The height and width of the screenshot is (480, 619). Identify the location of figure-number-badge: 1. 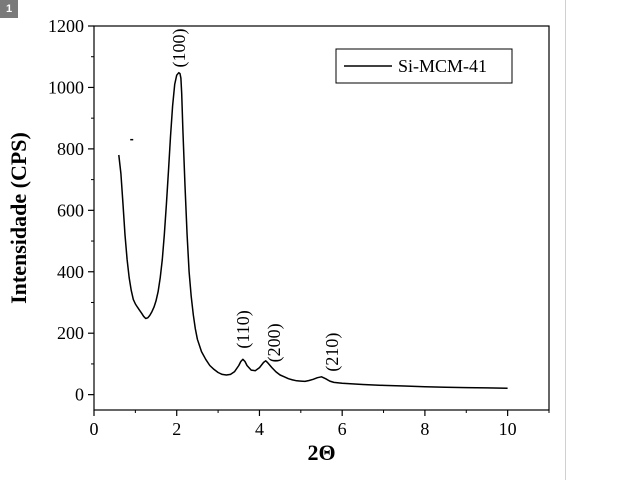
(9, 9).